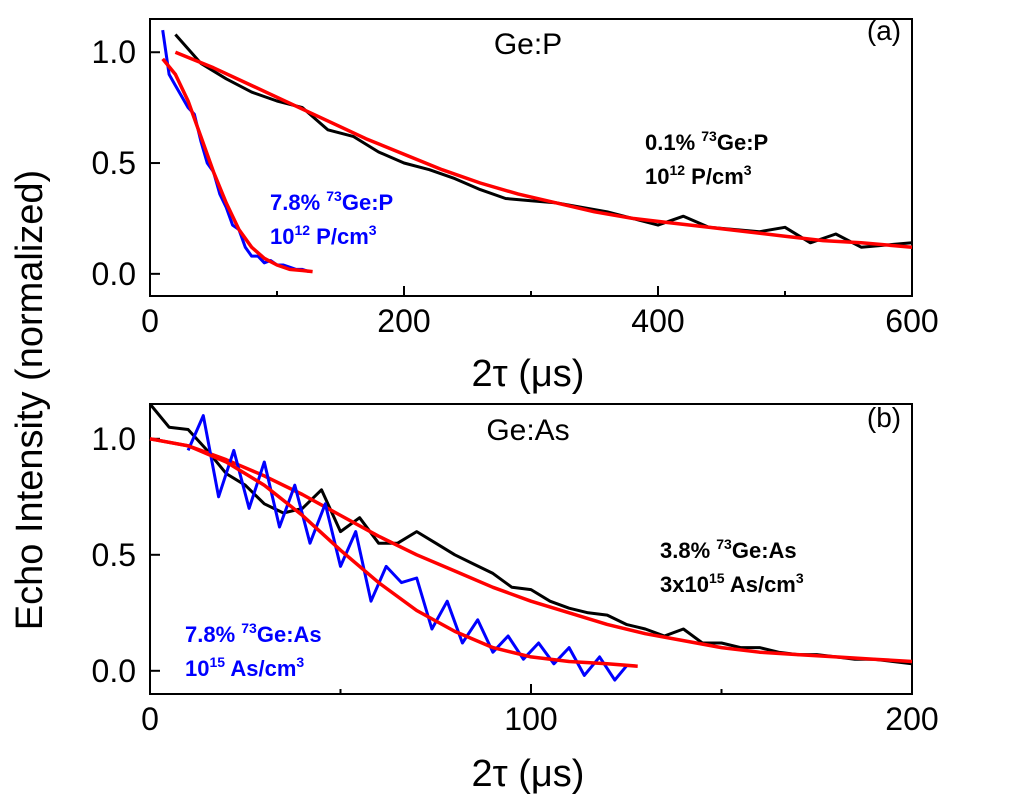  What do you see at coordinates (528, 374) in the screenshot?
I see `panel-a-x-axis-label: 2τ (μs)` at bounding box center [528, 374].